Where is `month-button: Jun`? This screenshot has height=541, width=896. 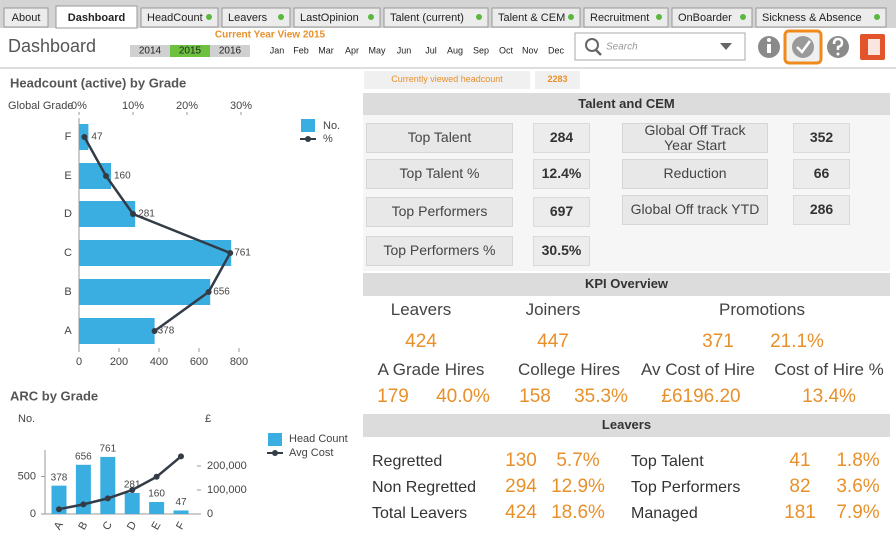
month-button: Jun is located at coordinates (404, 50).